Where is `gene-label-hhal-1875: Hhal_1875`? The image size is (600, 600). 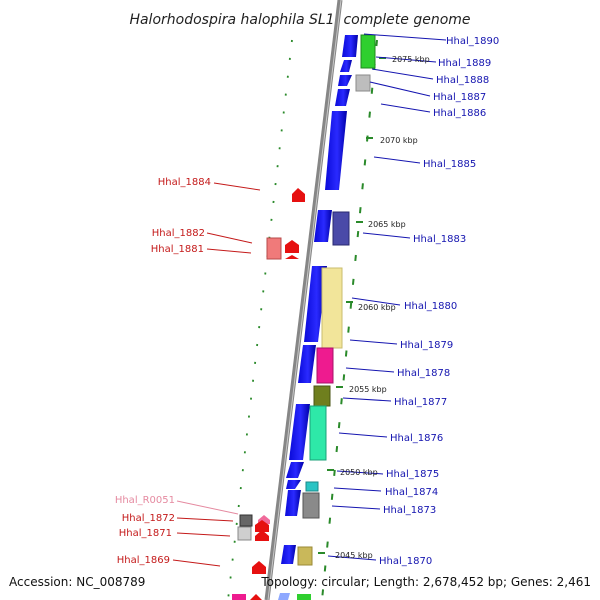
gene-label-hhal-1875: Hhal_1875 is located at coordinates (412, 474).